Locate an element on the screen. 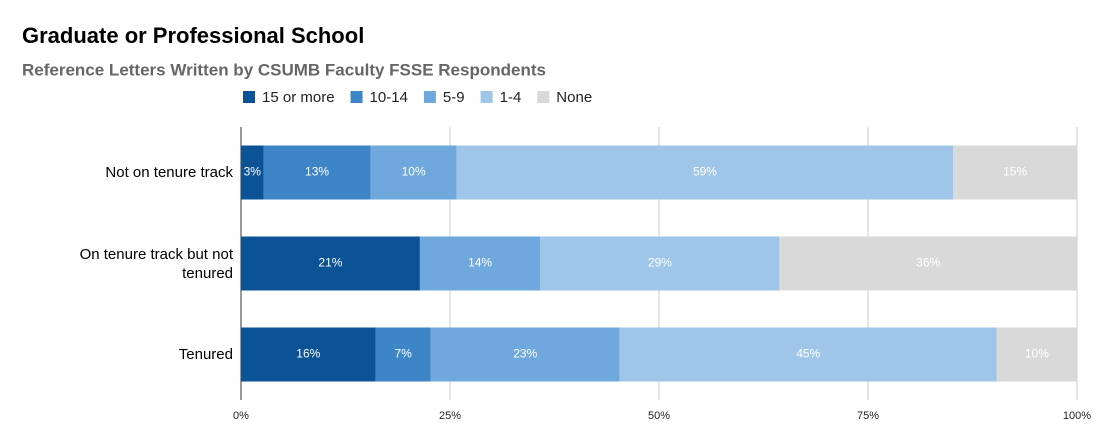 The height and width of the screenshot is (446, 1100). data-label: 36% is located at coordinates (928, 263).